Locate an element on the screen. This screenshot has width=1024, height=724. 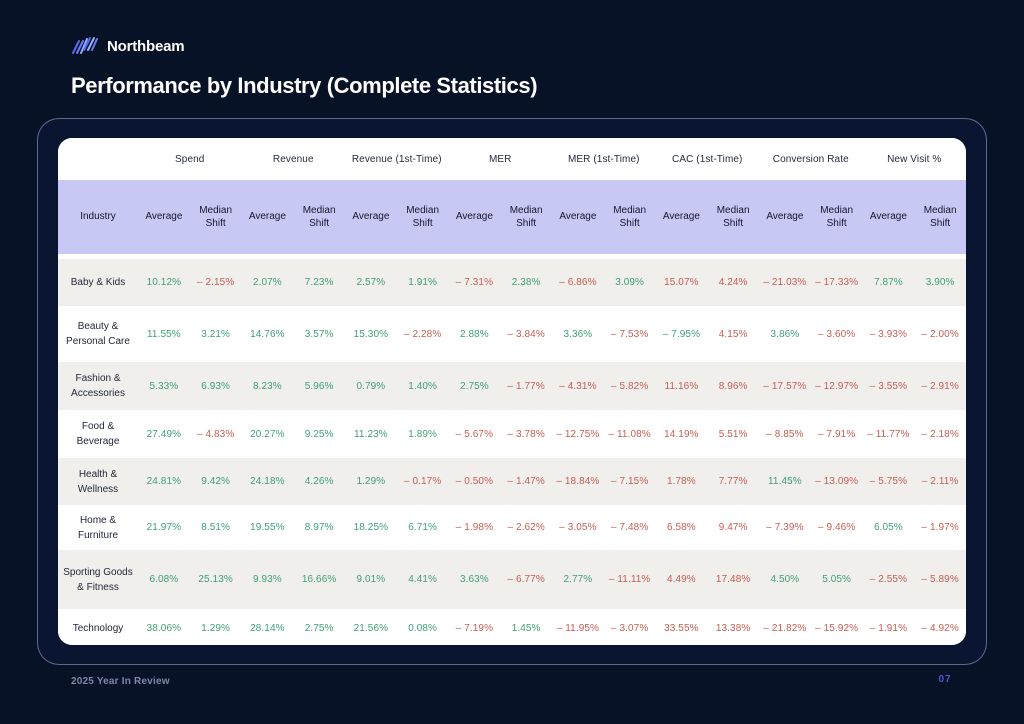
metric-value: – 17.33% is located at coordinates (837, 282).